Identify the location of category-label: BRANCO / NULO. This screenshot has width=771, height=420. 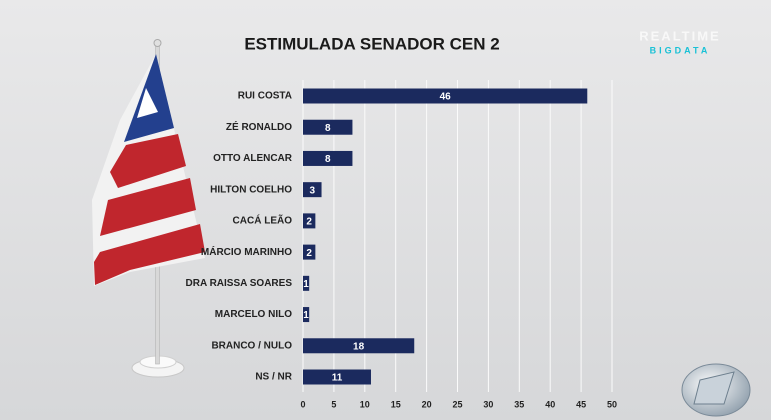
(251, 345).